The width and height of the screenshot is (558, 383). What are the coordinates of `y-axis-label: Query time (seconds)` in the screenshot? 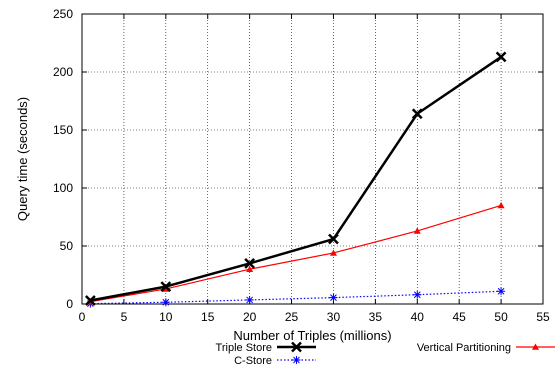 It's located at (22, 159).